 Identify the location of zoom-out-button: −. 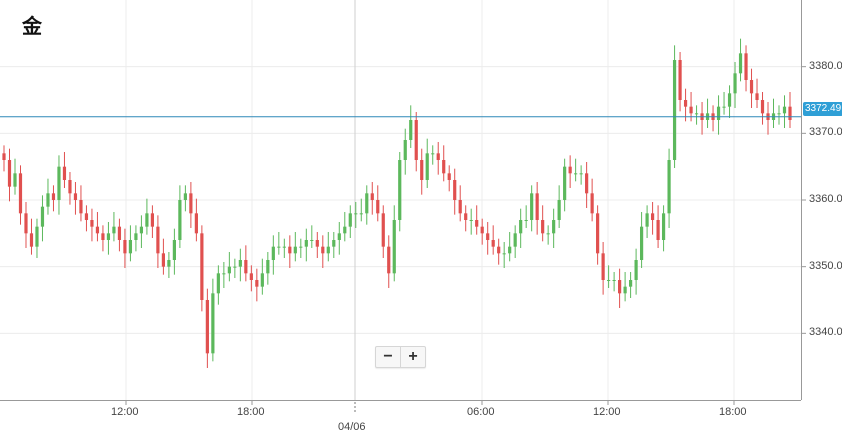
(388, 356).